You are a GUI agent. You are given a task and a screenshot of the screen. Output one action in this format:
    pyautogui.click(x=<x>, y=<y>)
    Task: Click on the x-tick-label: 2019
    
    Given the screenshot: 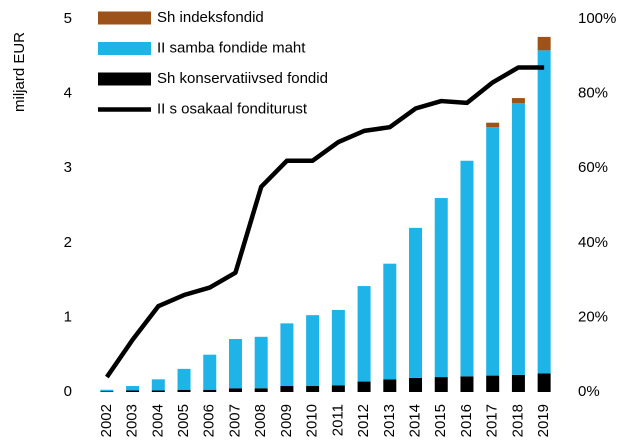 What is the action you would take?
    pyautogui.click(x=543, y=420)
    